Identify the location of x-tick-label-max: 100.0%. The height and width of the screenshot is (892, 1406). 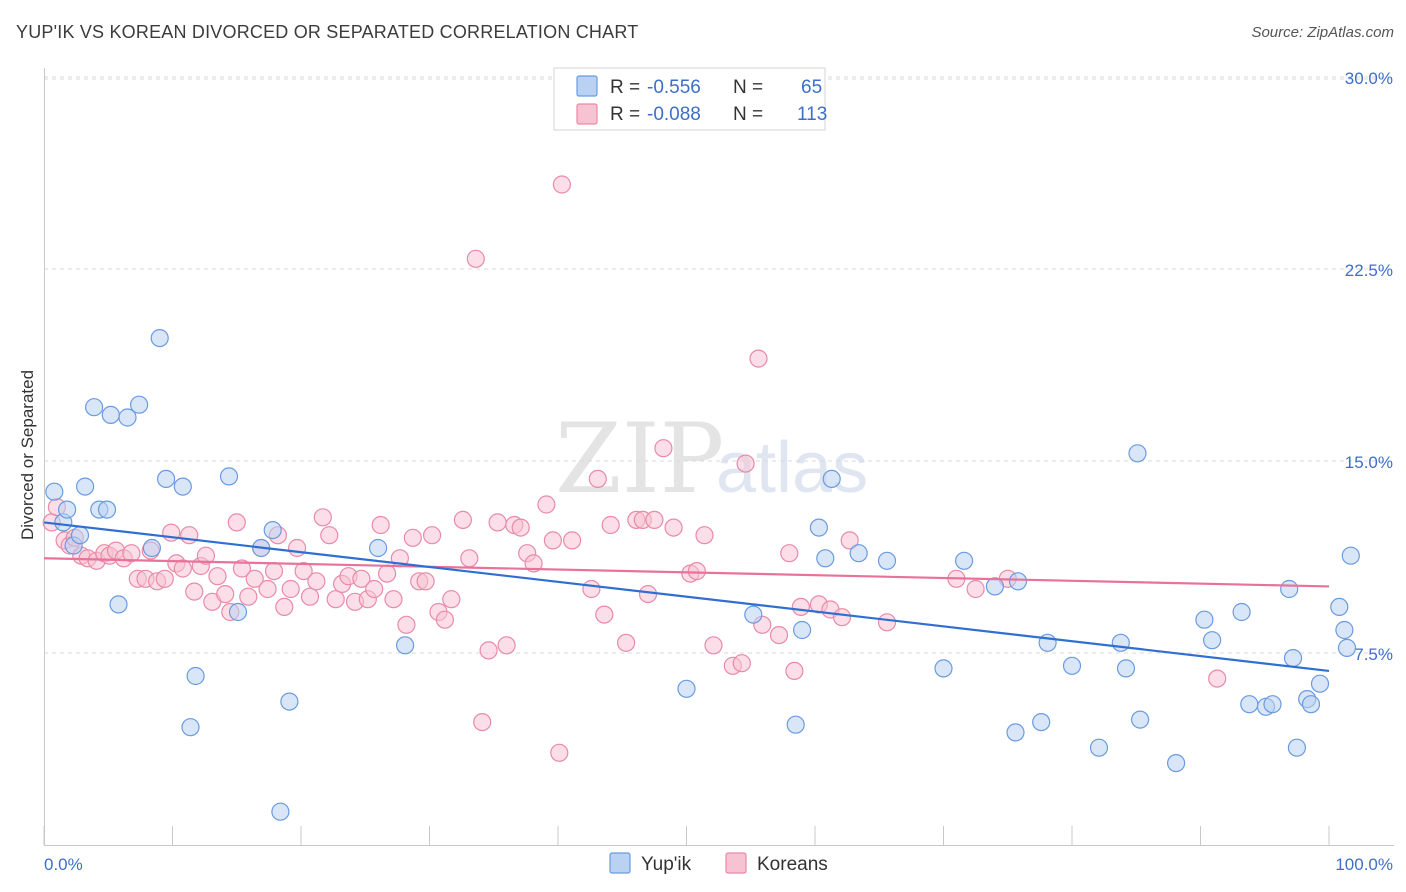
(1364, 864).